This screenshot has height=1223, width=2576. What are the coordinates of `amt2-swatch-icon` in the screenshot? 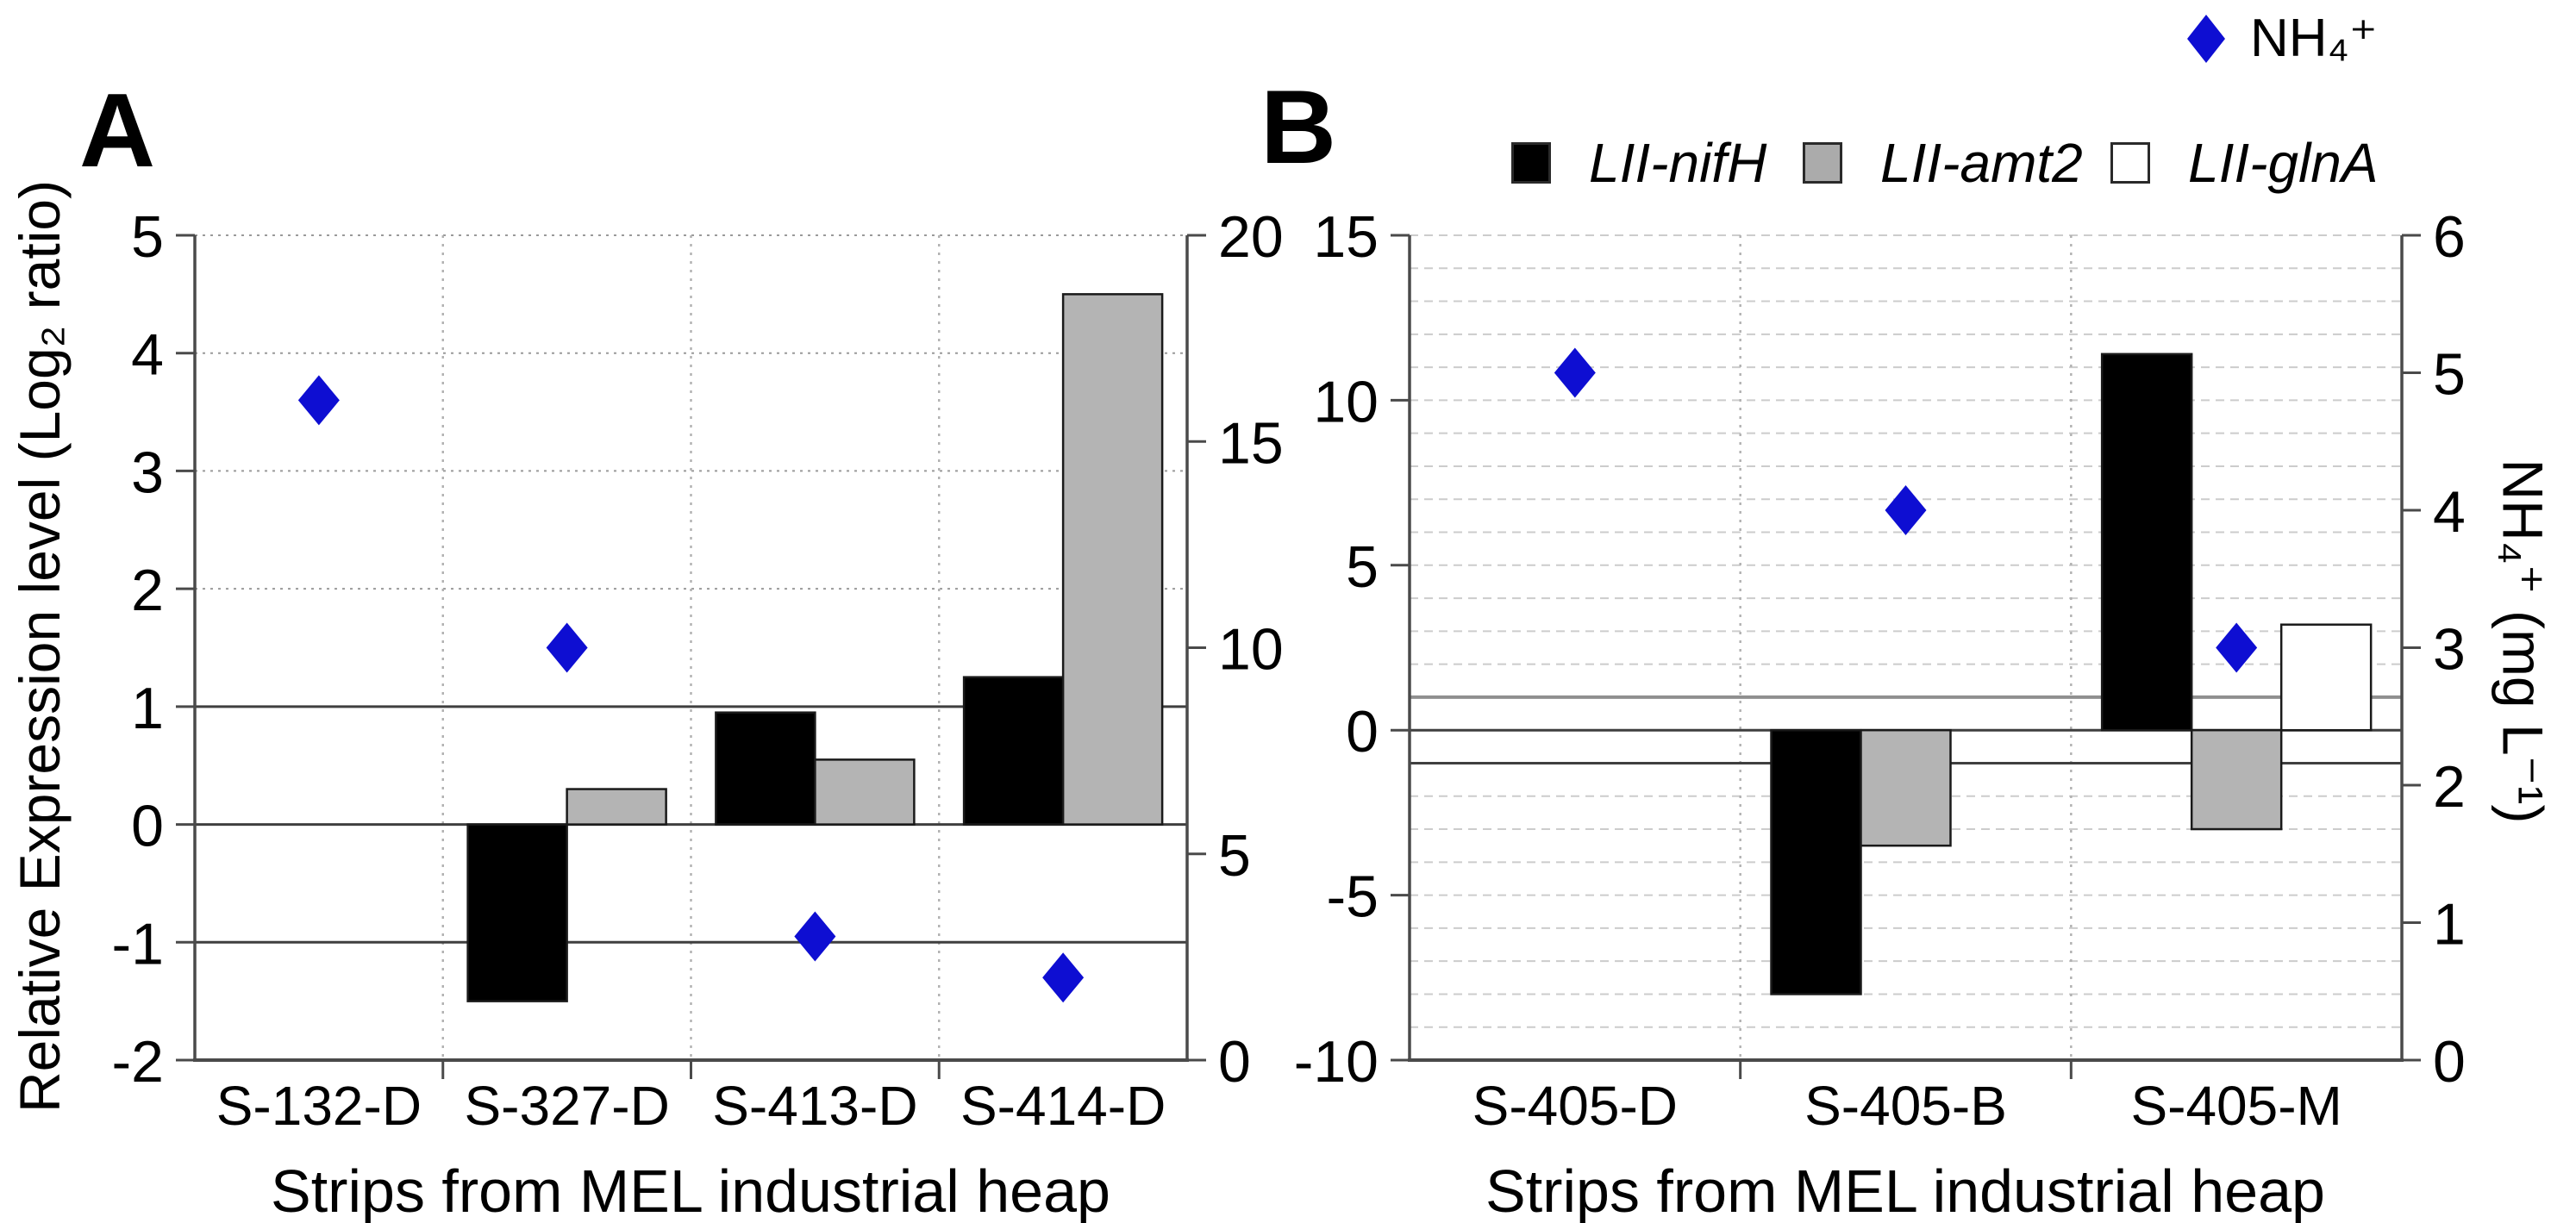 It's located at (1822, 163).